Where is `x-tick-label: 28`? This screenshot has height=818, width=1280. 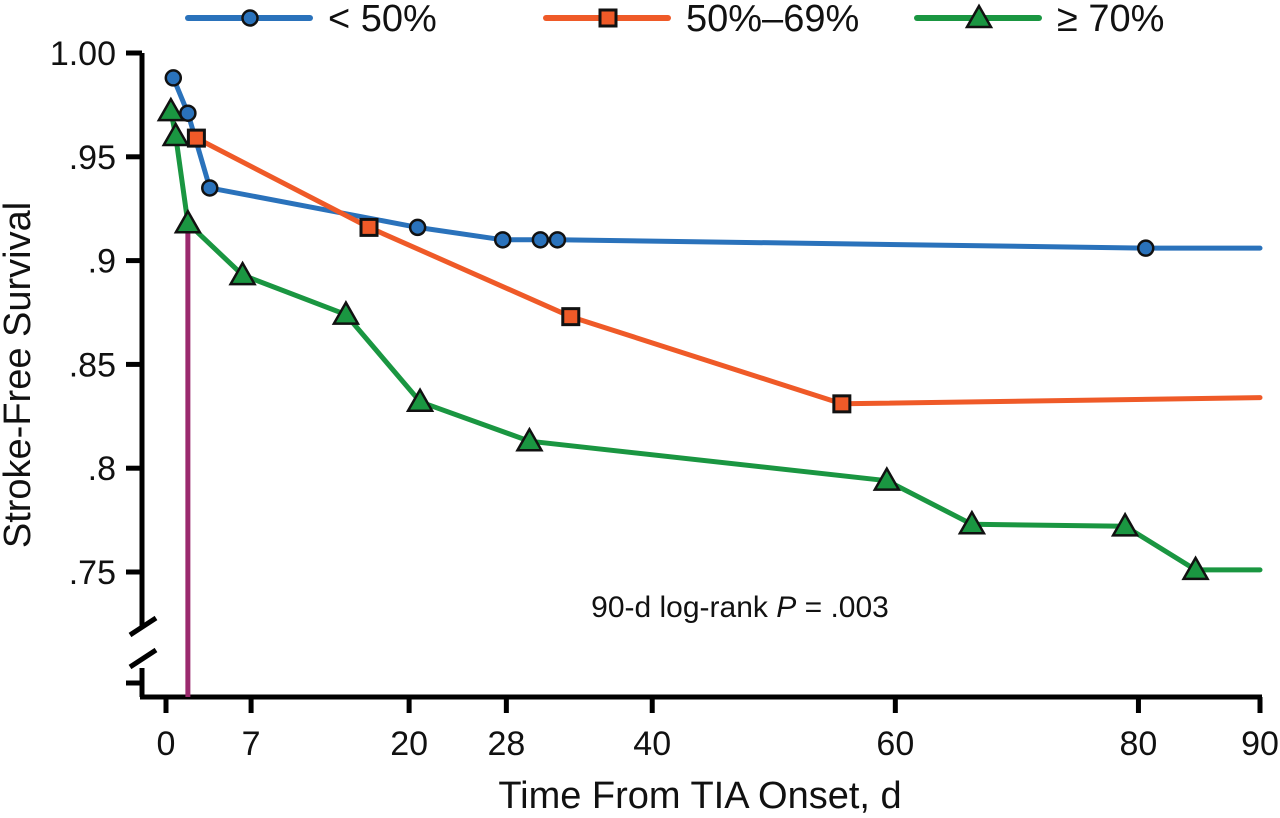 x-tick-label: 28 is located at coordinates (506, 744).